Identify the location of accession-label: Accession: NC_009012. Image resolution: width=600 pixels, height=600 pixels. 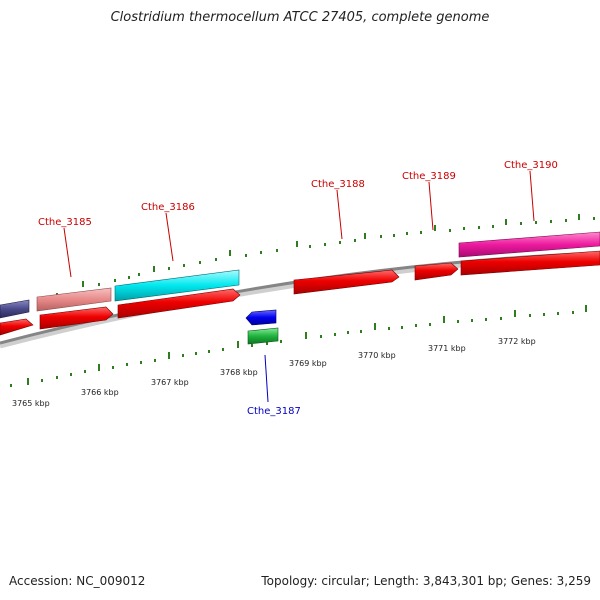
(77, 581).